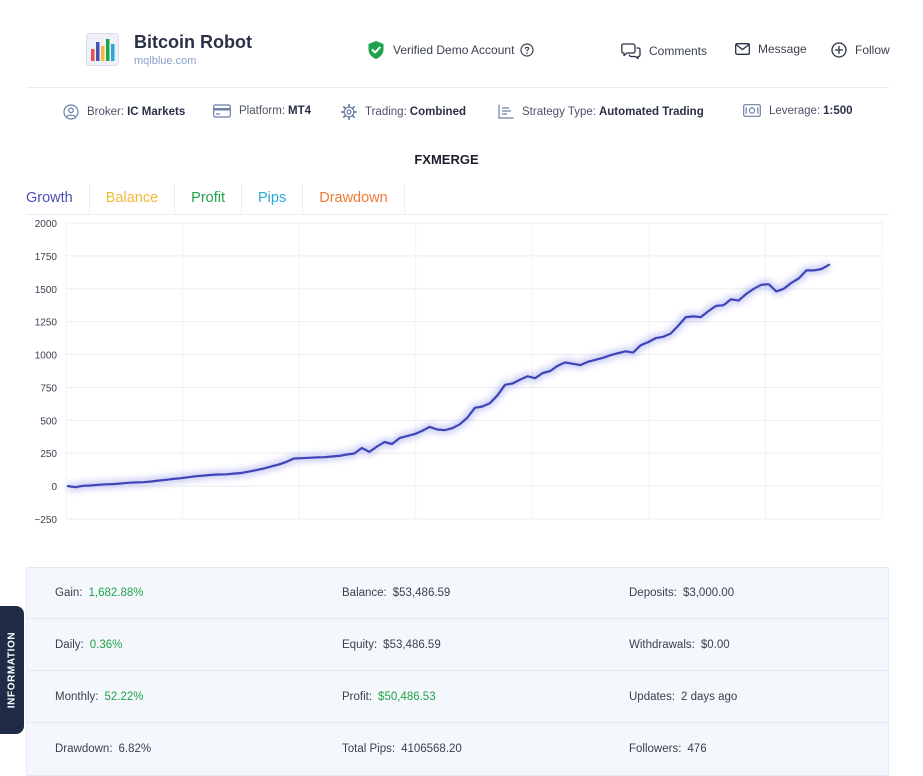  I want to click on leverage-label: Leverage:, so click(795, 110).